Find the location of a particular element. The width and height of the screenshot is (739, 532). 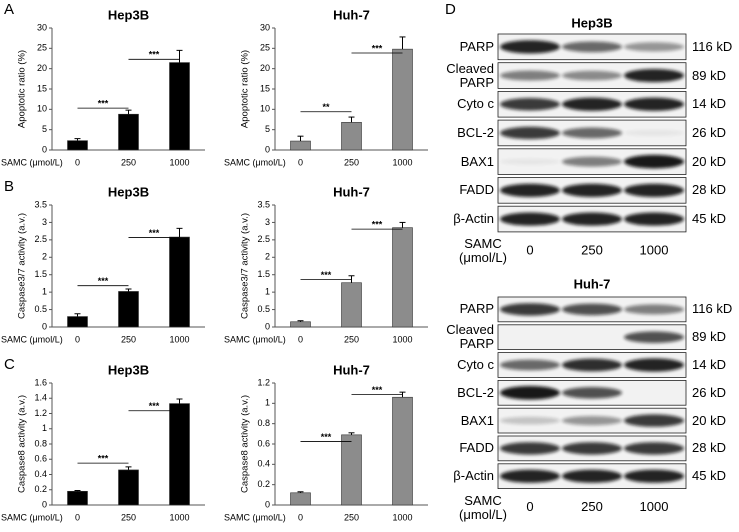

lane-label: 1000 is located at coordinates (654, 249).